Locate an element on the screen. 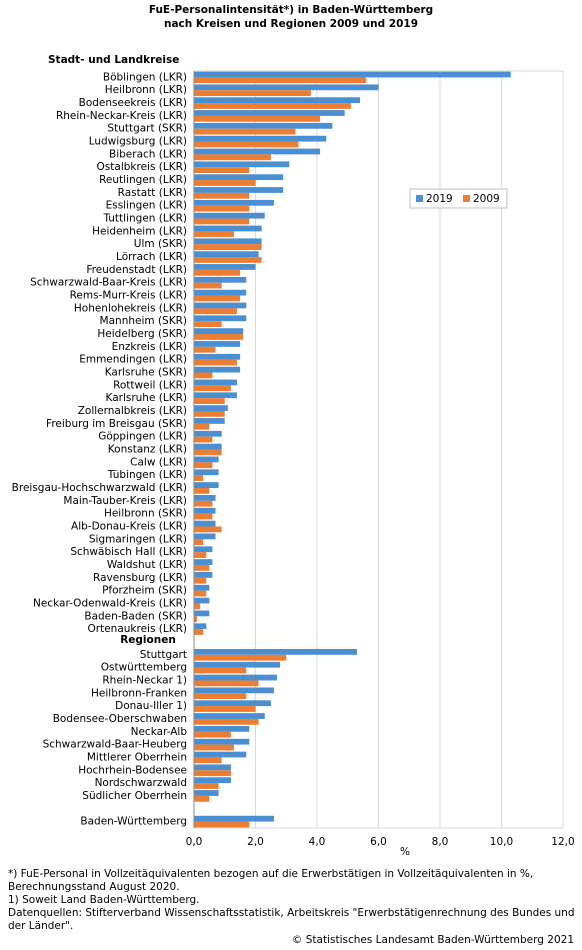 The image size is (582, 950). y-tick-label: Schwäbisch Hall (LKR) is located at coordinates (128, 552).